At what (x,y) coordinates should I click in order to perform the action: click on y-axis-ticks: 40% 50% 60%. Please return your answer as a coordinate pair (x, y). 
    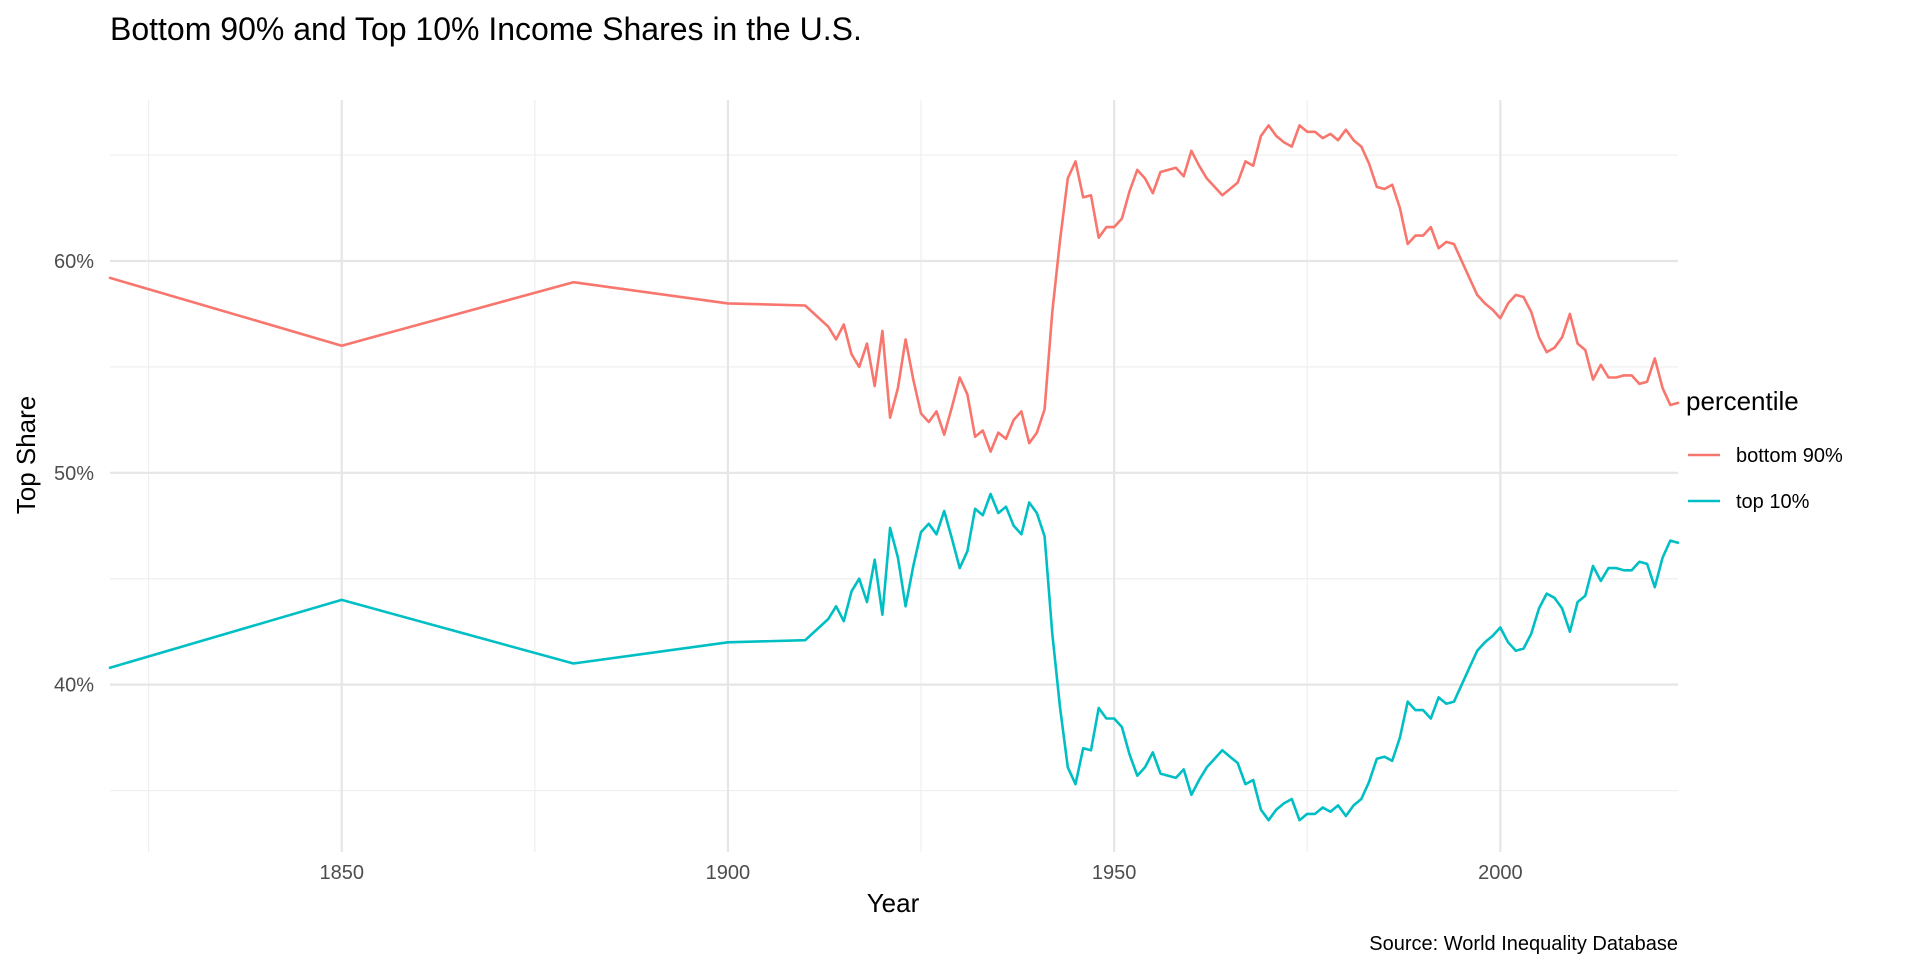
    Looking at the image, I should click on (74, 474).